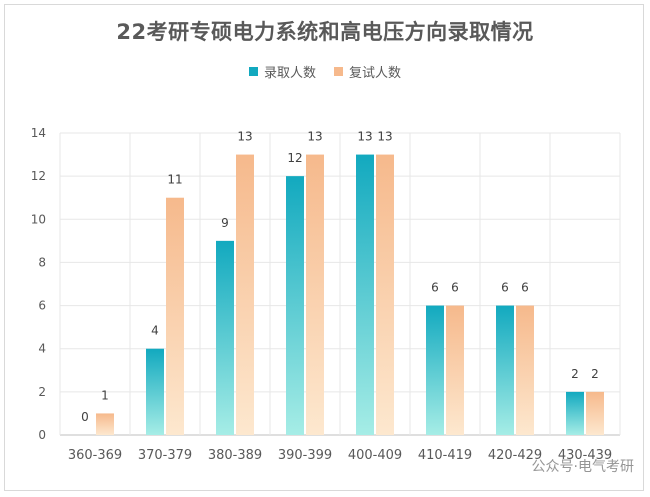 The height and width of the screenshot is (497, 650). What do you see at coordinates (38, 176) in the screenshot?
I see `y-tick-label: 12` at bounding box center [38, 176].